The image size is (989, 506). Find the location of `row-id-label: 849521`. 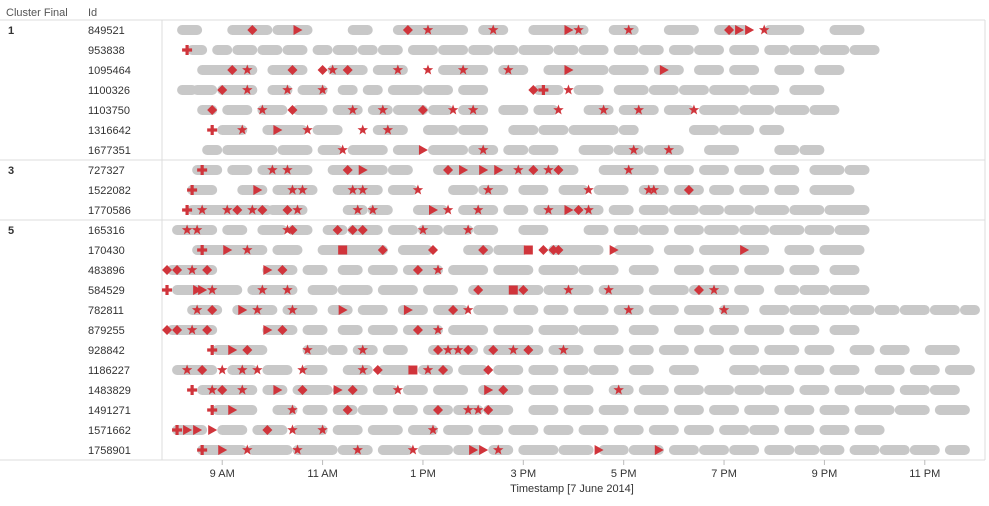

row-id-label: 849521 is located at coordinates (106, 31).